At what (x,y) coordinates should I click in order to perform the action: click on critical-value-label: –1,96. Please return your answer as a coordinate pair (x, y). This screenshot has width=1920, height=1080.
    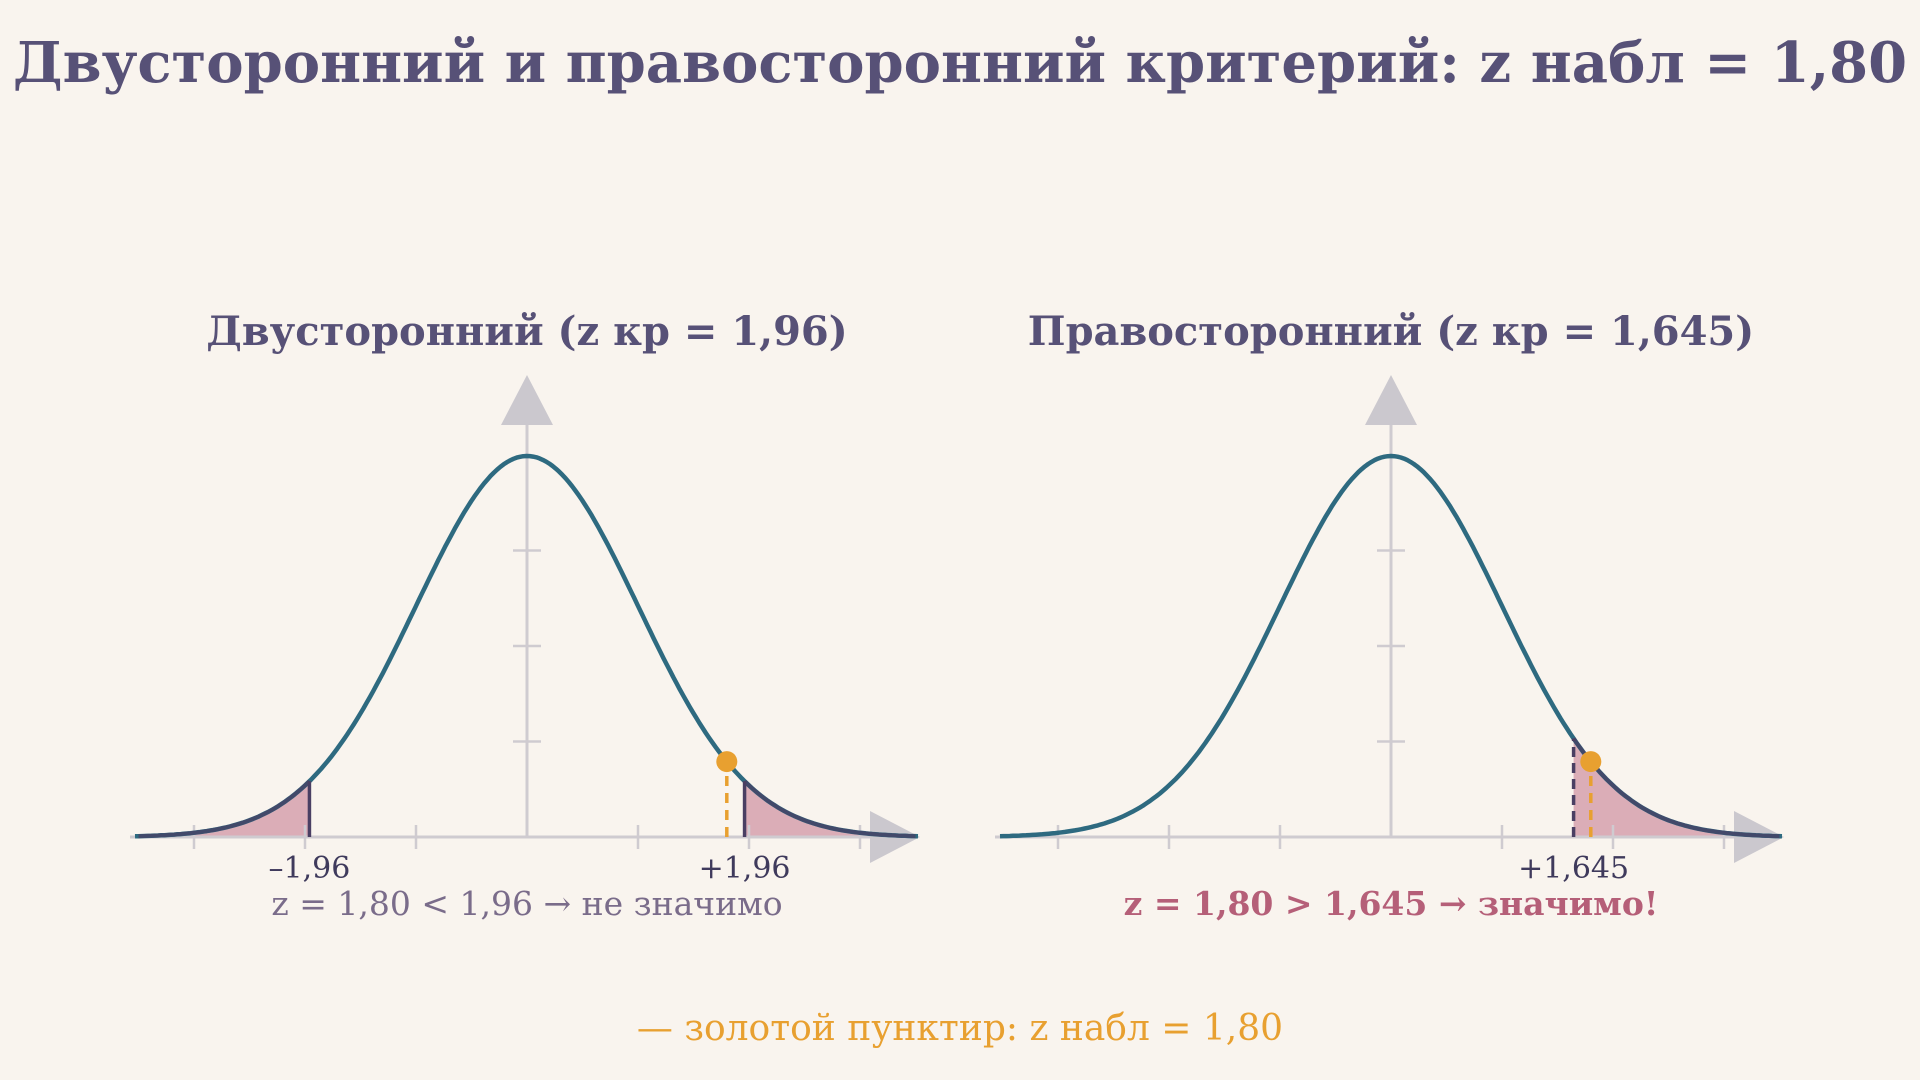
    Looking at the image, I should click on (310, 868).